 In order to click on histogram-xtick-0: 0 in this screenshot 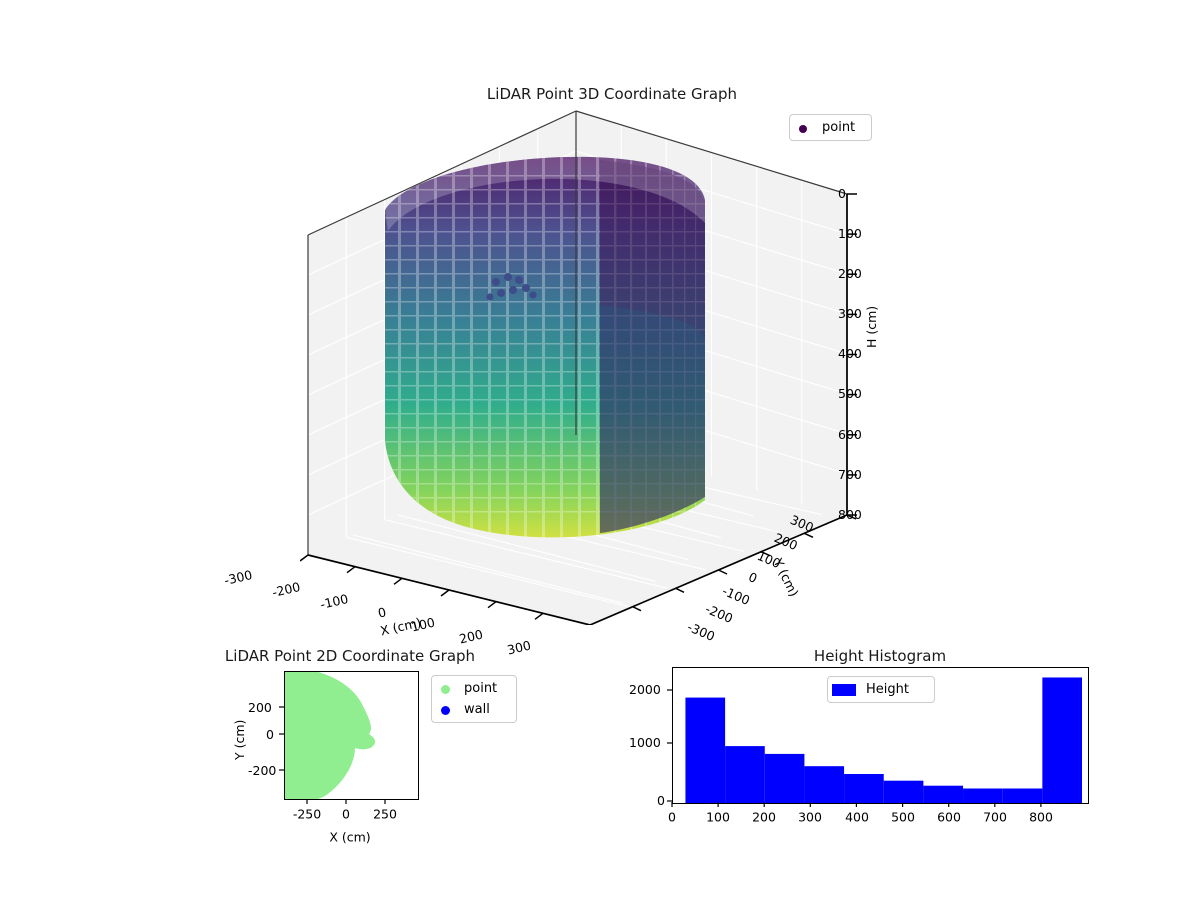, I will do `click(672, 817)`.